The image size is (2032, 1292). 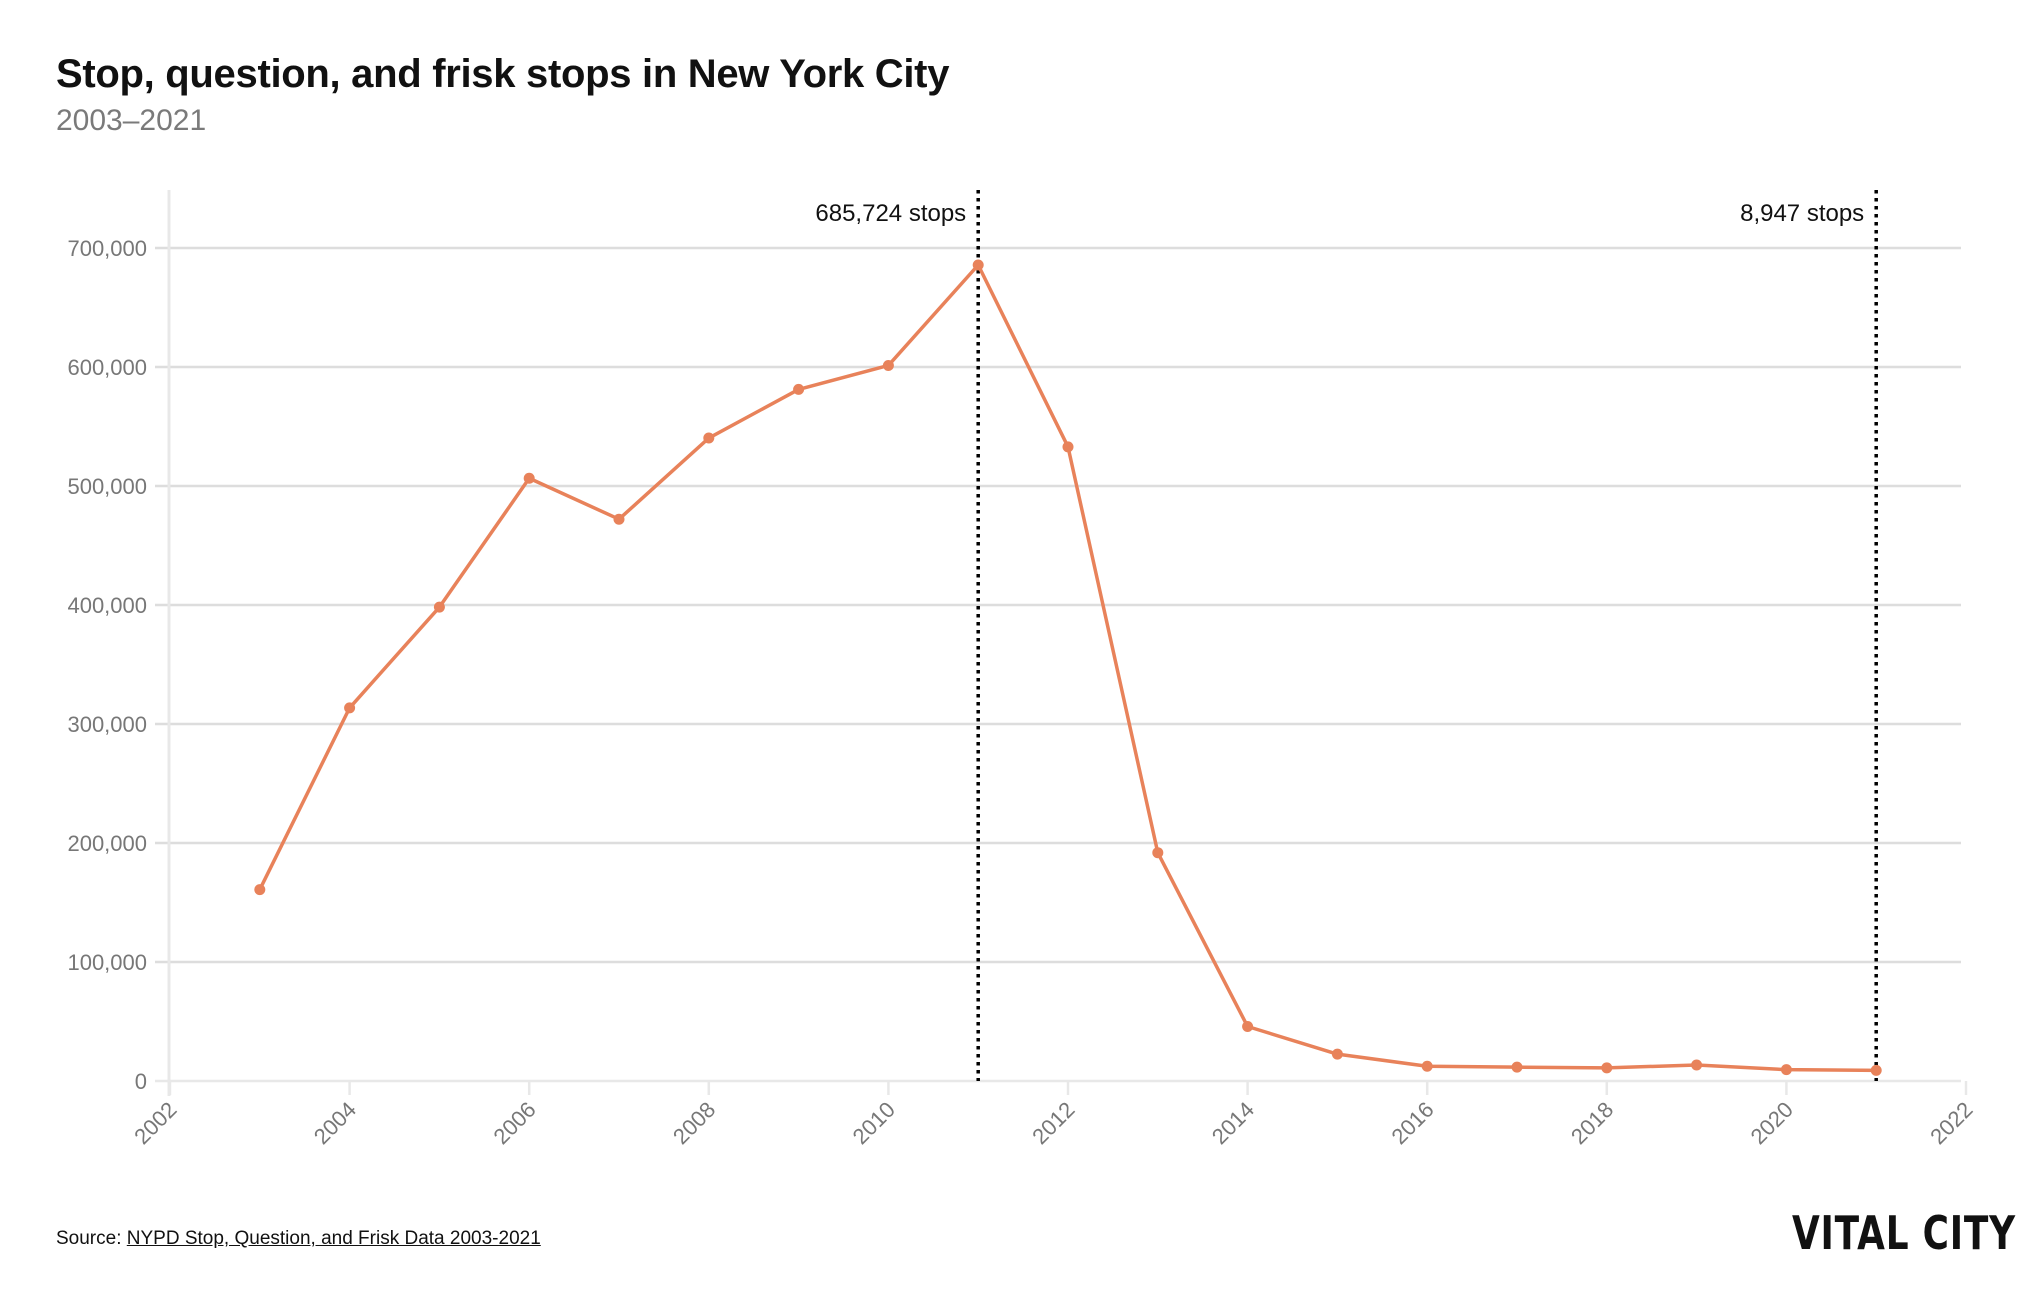 What do you see at coordinates (91, 1238) in the screenshot?
I see `source-prefix: Source:` at bounding box center [91, 1238].